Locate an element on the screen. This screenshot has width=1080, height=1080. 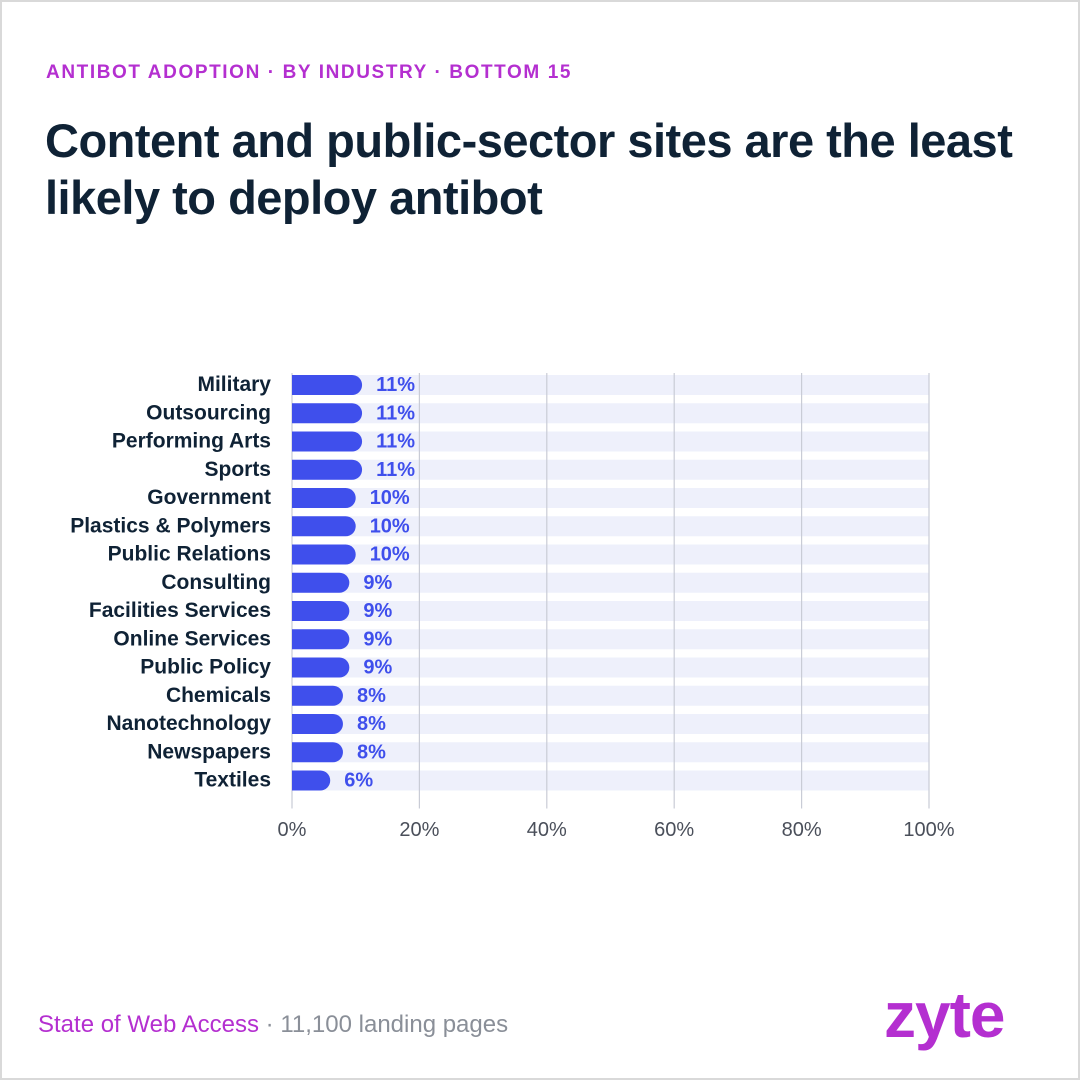
footer-note: 11,100 landing pages is located at coordinates (394, 1024).